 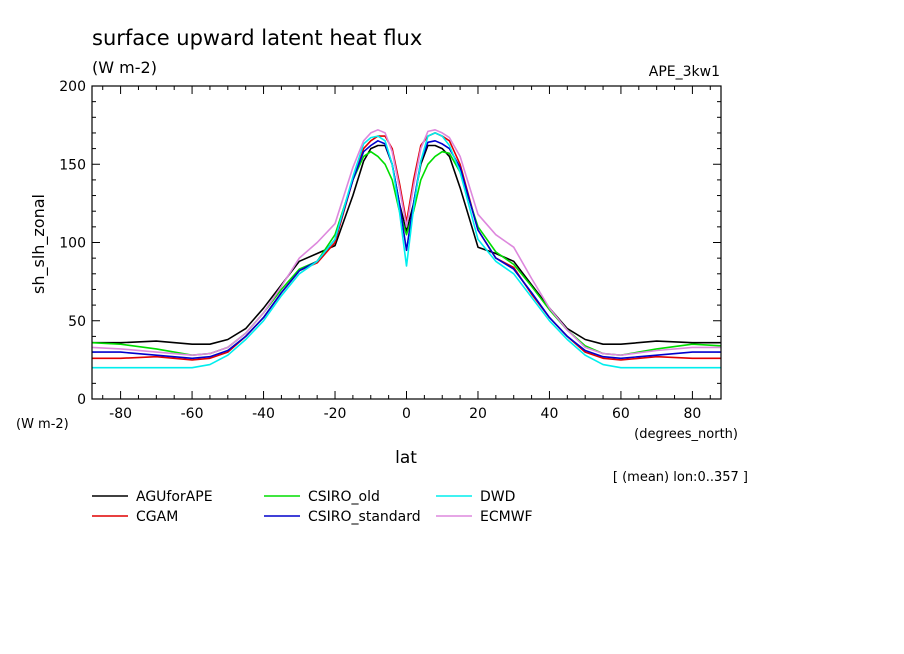 I want to click on legend-label: DWD, so click(x=497, y=497).